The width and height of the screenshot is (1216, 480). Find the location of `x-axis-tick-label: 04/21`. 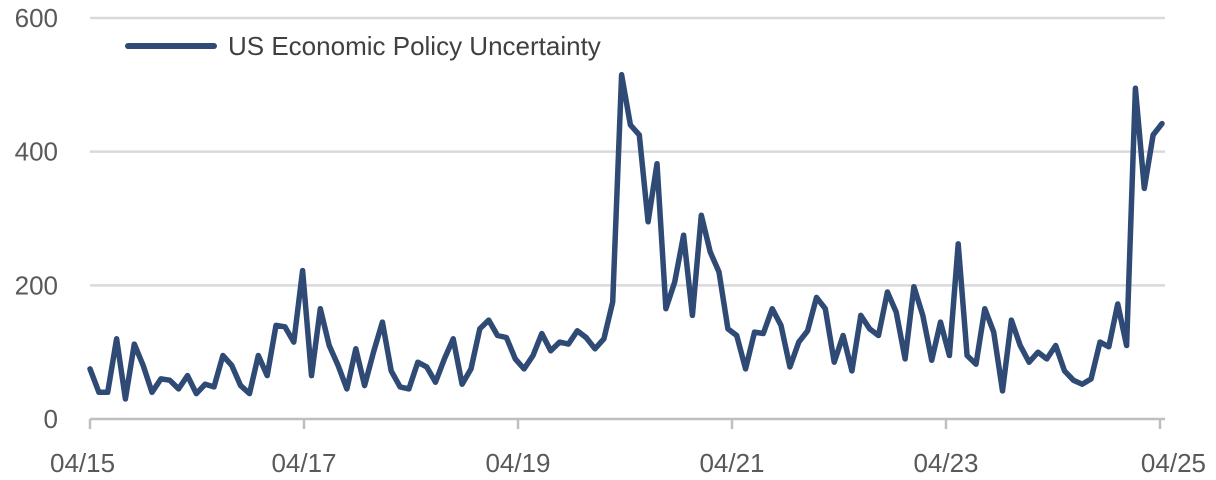

x-axis-tick-label: 04/21 is located at coordinates (731, 463).